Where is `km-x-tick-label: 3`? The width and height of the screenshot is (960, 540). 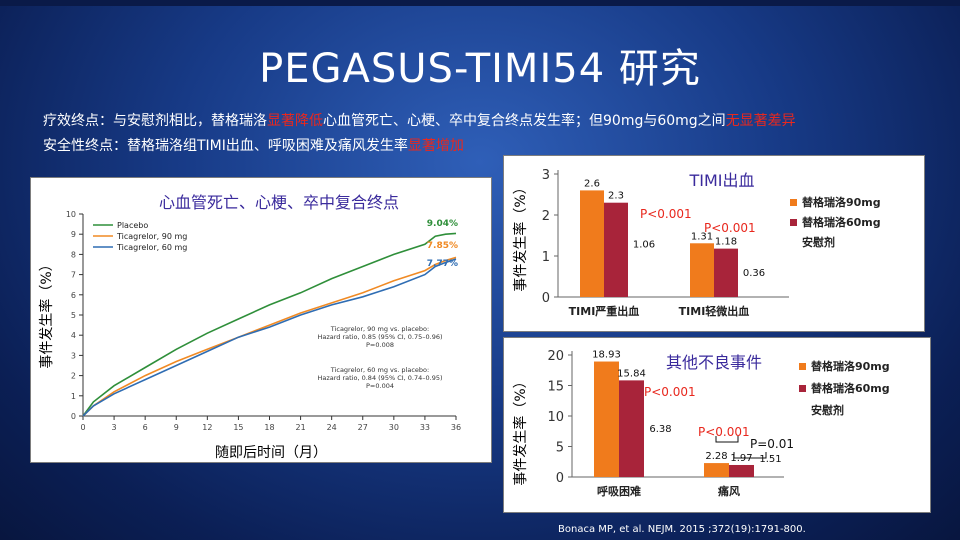 km-x-tick-label: 3 is located at coordinates (114, 427).